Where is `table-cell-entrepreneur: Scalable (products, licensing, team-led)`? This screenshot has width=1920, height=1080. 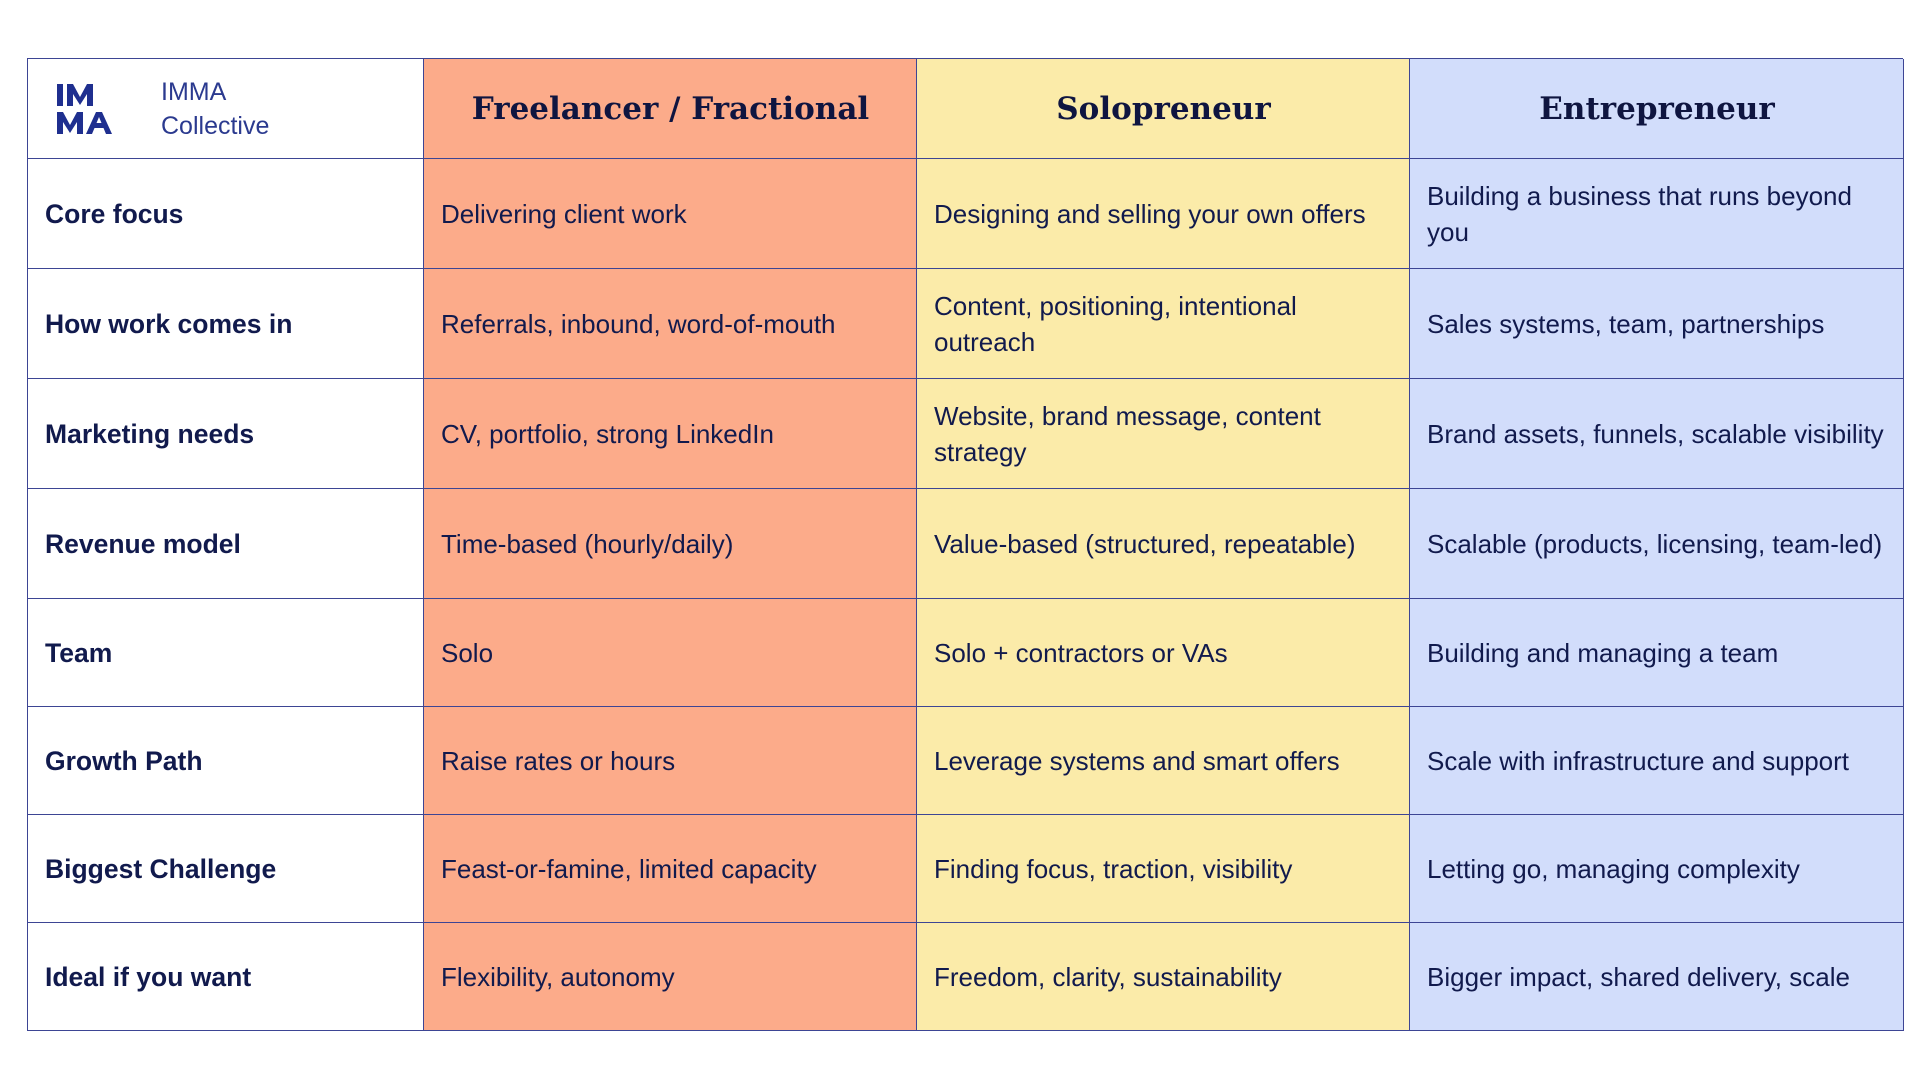 table-cell-entrepreneur: Scalable (products, licensing, team-led) is located at coordinates (1657, 544).